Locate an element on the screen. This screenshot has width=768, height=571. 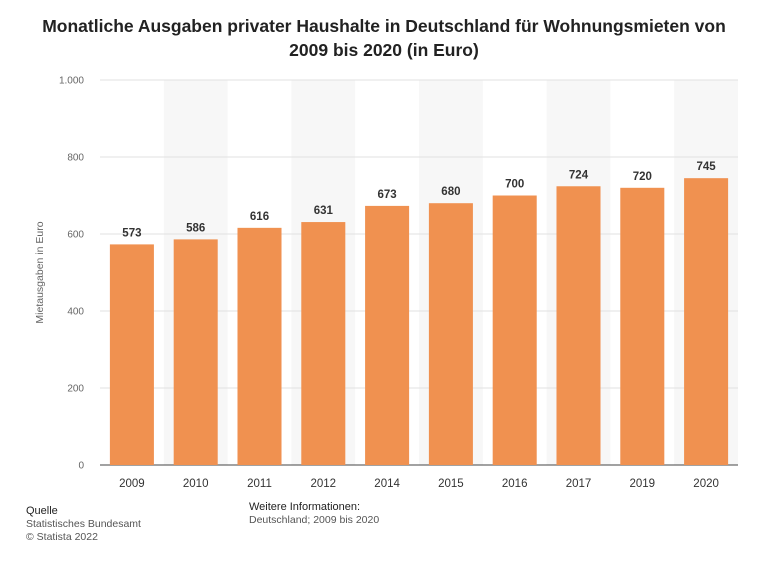
x-tick-label: 2016 is located at coordinates (515, 484).